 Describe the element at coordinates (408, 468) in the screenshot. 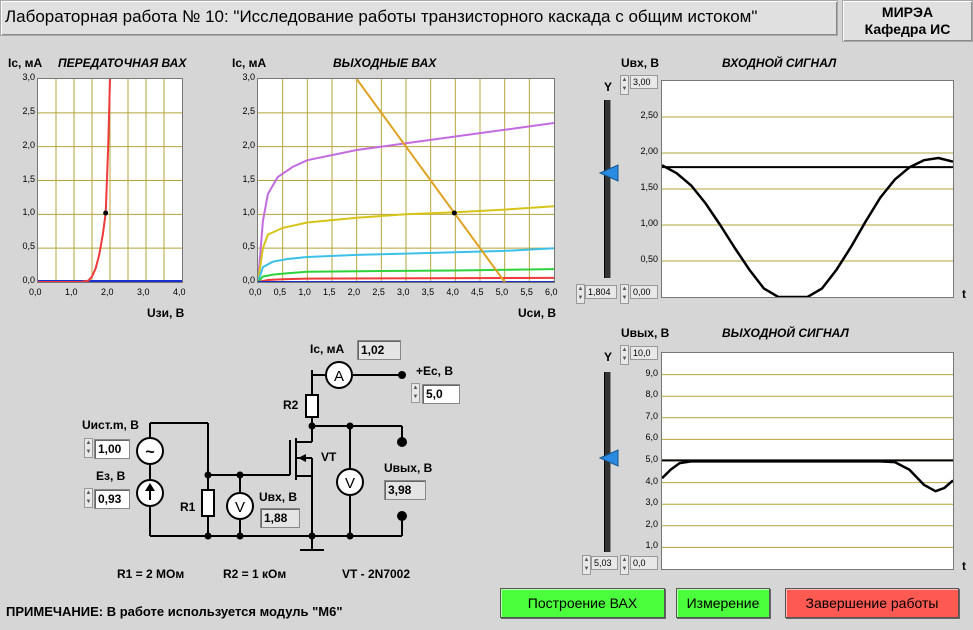

I see `uvyx-label: Uвых, В` at that location.